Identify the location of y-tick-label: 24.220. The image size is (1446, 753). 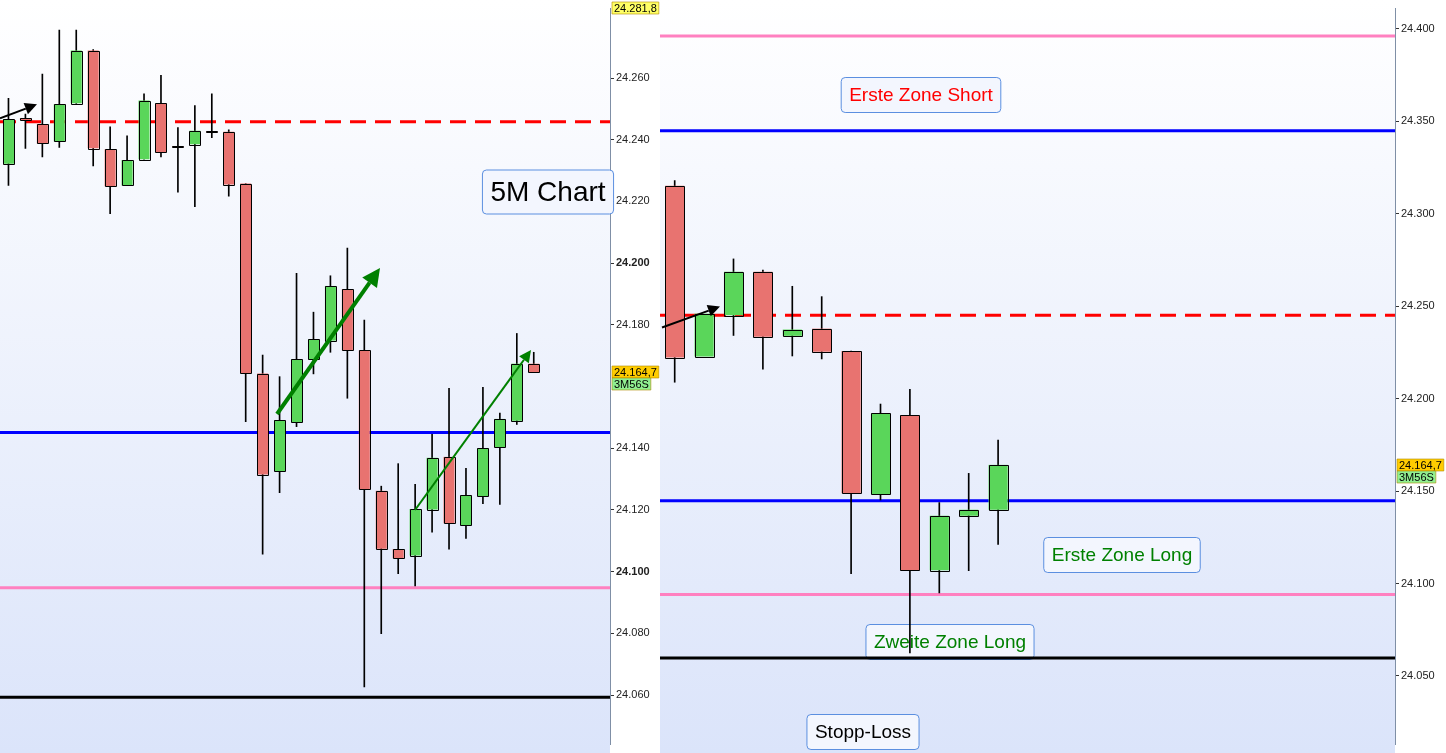
(633, 200).